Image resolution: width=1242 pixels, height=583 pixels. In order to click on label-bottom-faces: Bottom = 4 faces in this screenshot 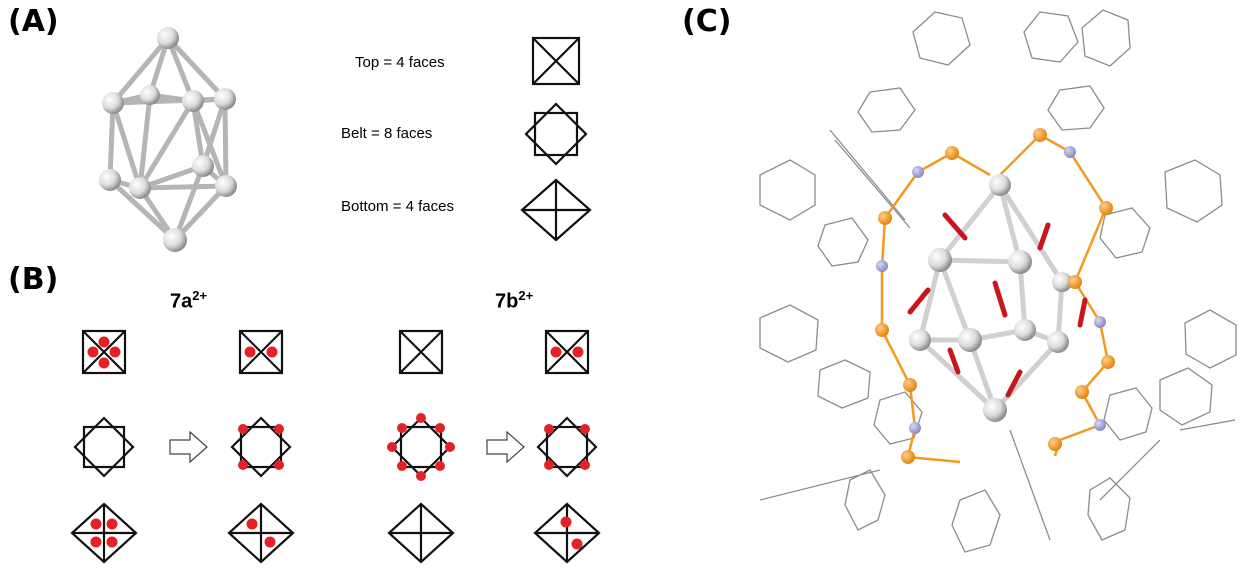, I will do `click(397, 206)`.